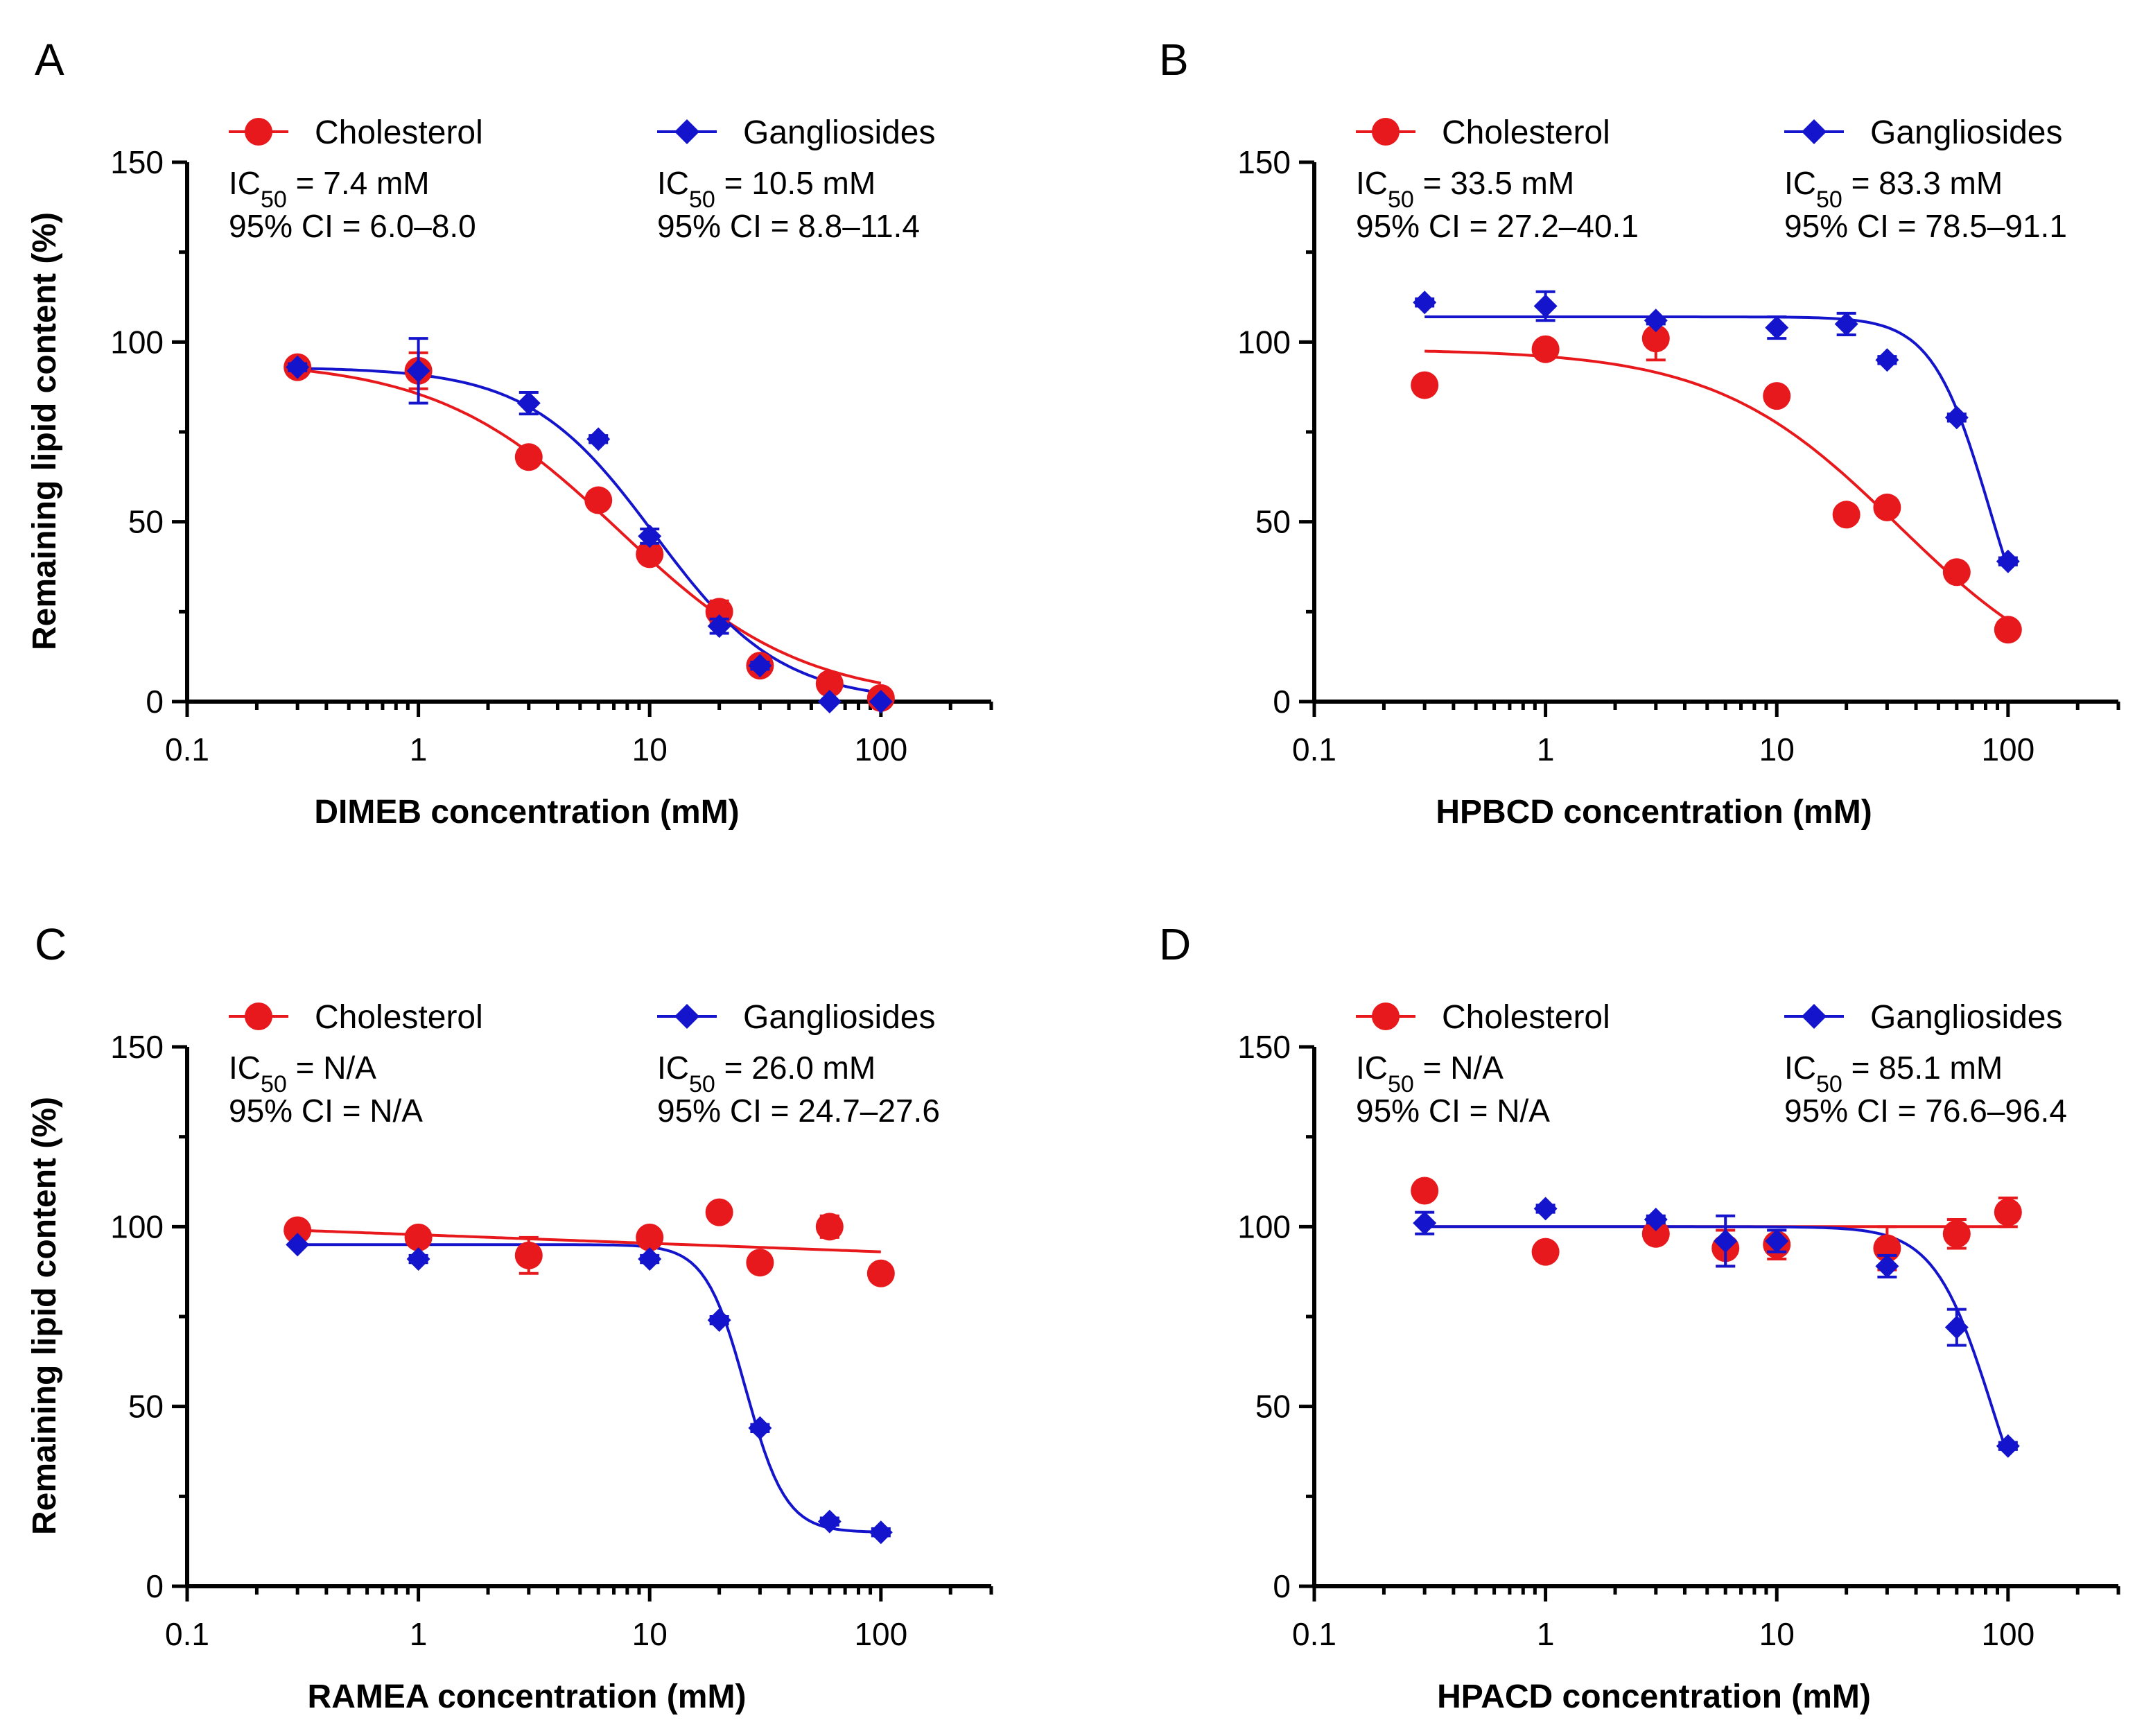  Describe the element at coordinates (1894, 189) in the screenshot. I see `ic50-text: IC50 = 83.3 mM` at that location.